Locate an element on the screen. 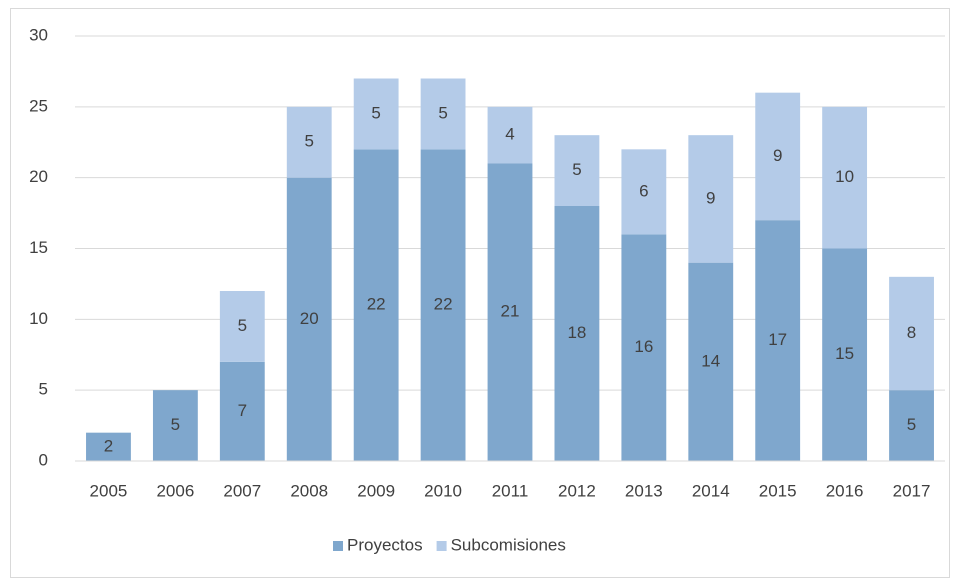 This screenshot has height=578, width=956. x-tick-label: 2012 is located at coordinates (577, 490).